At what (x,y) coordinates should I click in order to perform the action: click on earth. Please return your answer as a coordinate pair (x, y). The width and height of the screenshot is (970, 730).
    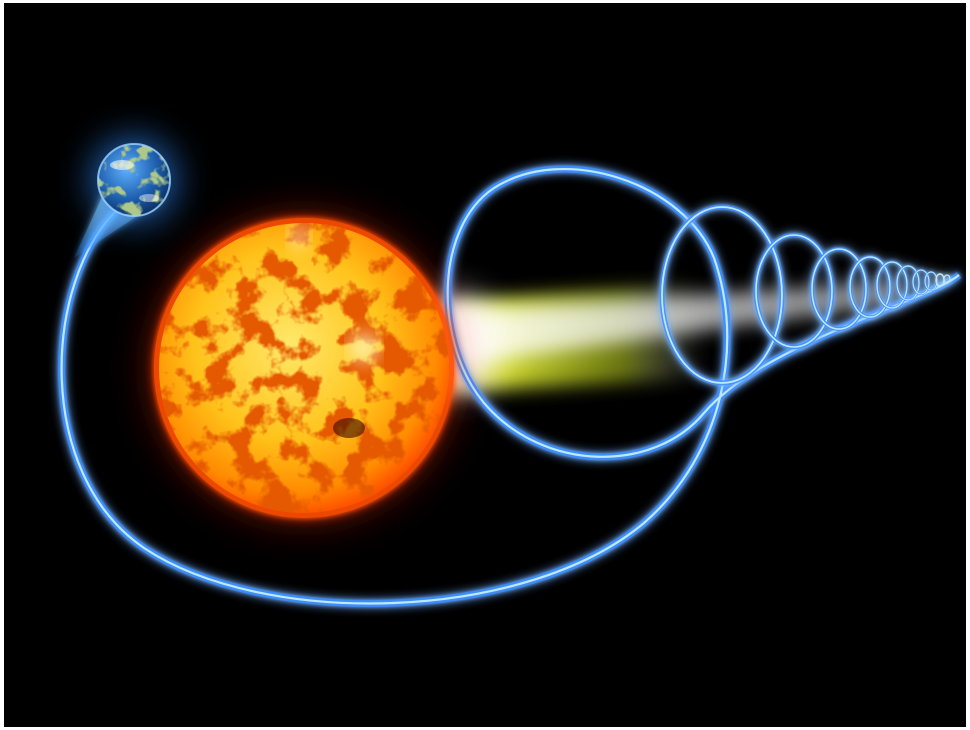
    Looking at the image, I should click on (125, 198).